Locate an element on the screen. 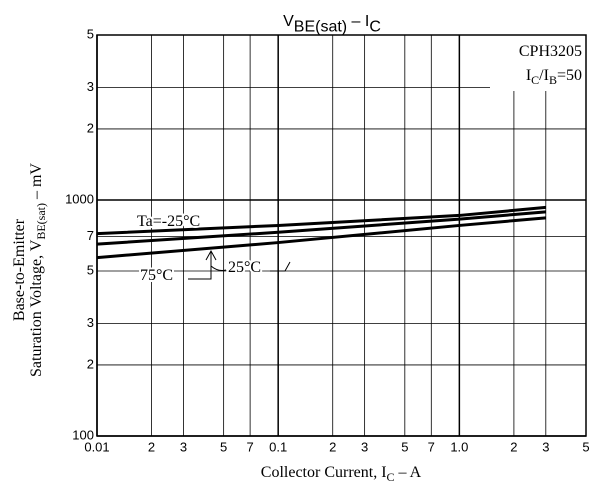 Image resolution: width=601 pixels, height=491 pixels. text-part: =50 is located at coordinates (569, 75).